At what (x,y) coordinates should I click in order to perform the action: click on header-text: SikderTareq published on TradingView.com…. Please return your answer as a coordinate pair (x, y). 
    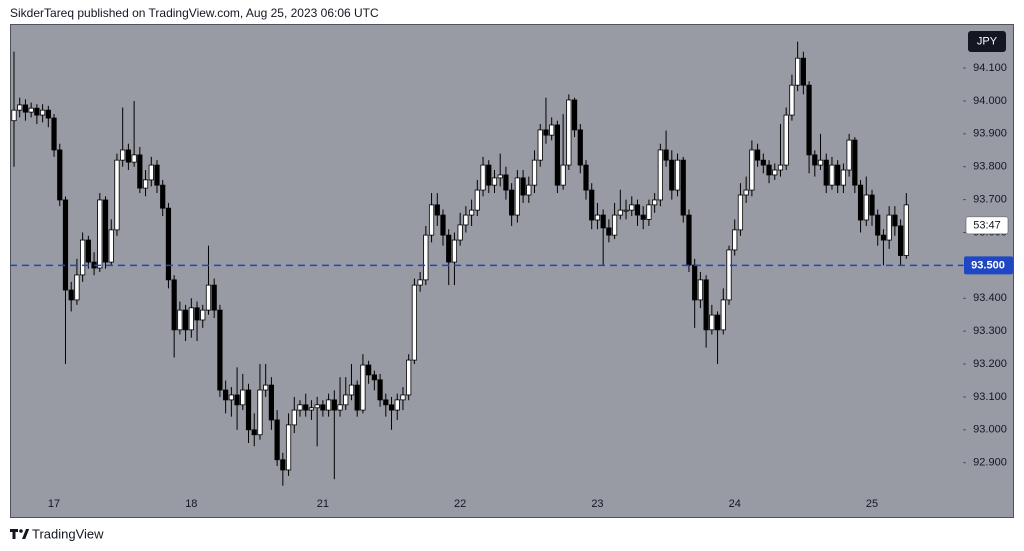
    Looking at the image, I should click on (194, 13).